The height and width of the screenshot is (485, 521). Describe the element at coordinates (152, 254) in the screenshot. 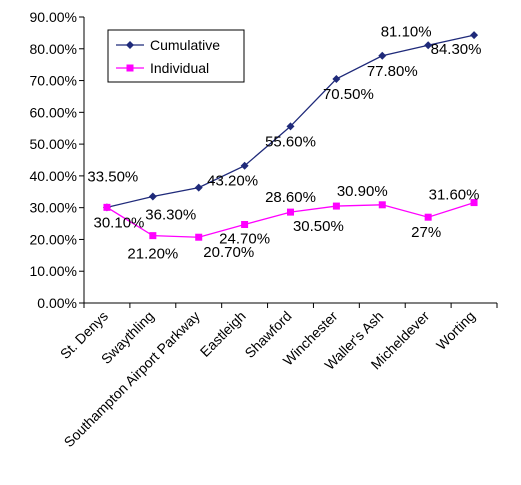

I see `data-label: 21.20%` at that location.